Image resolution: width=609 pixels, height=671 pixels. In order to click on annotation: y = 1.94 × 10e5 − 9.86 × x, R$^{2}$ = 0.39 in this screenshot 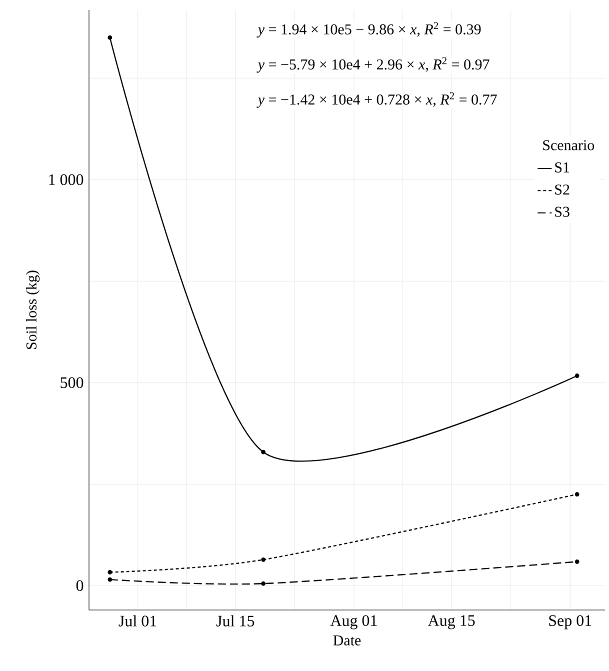, I will do `click(368, 30)`.